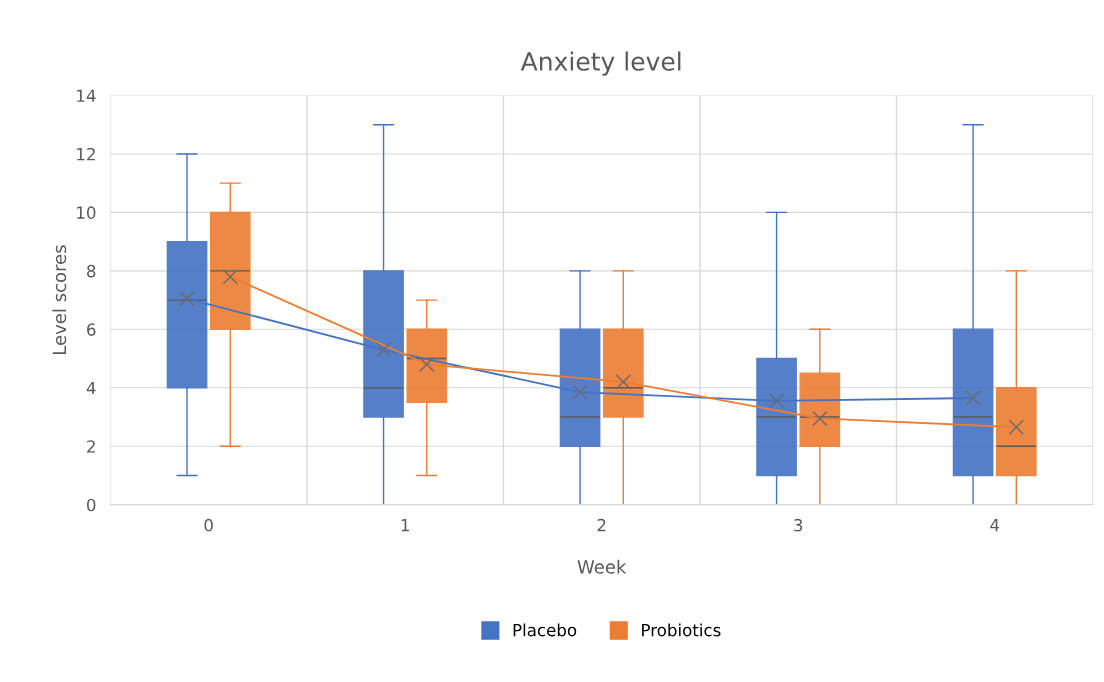  Describe the element at coordinates (91, 388) in the screenshot. I see `y-tick-label: 4` at that location.